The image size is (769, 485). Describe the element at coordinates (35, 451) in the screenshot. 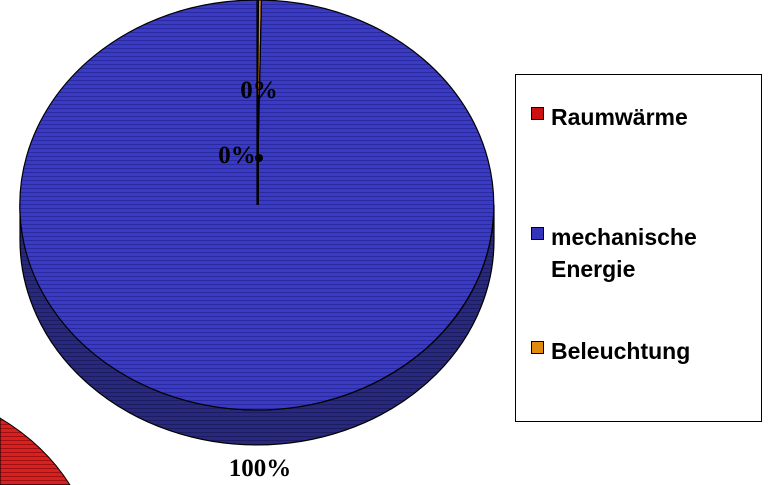

I see `exploded-slice-raumwaerme` at that location.